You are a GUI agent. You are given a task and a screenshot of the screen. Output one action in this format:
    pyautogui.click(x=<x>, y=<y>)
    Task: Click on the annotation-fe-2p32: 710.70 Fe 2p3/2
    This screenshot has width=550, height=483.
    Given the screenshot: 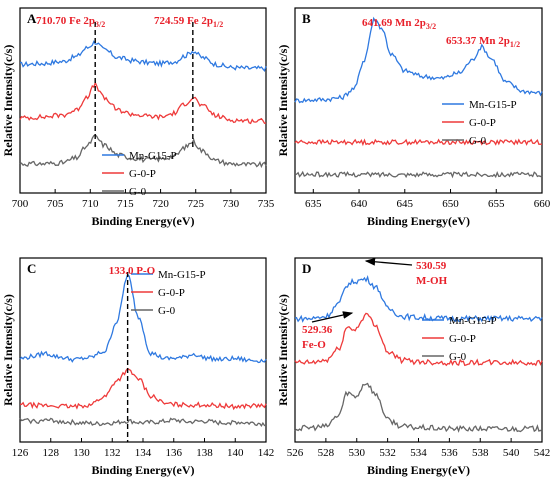 What is the action you would take?
    pyautogui.click(x=70, y=22)
    